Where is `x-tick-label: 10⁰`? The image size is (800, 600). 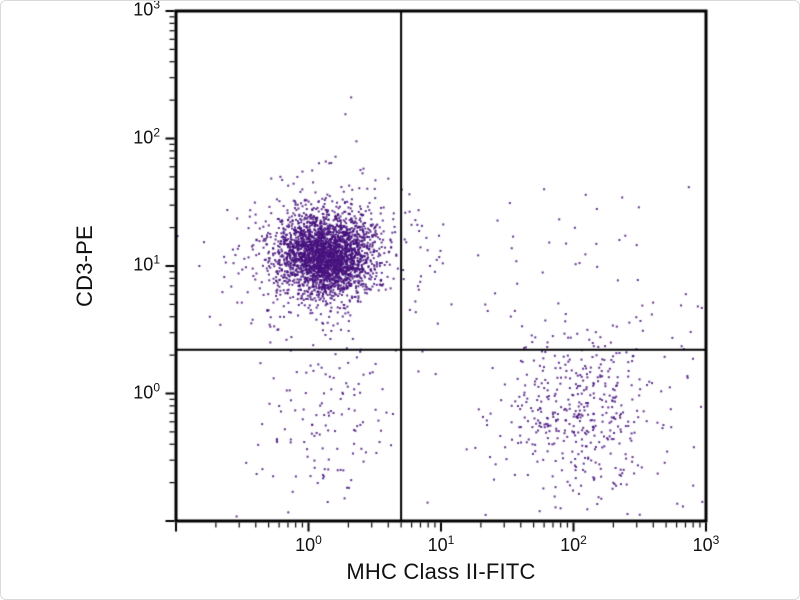 x-tick-label: 10⁰ is located at coordinates (308, 544).